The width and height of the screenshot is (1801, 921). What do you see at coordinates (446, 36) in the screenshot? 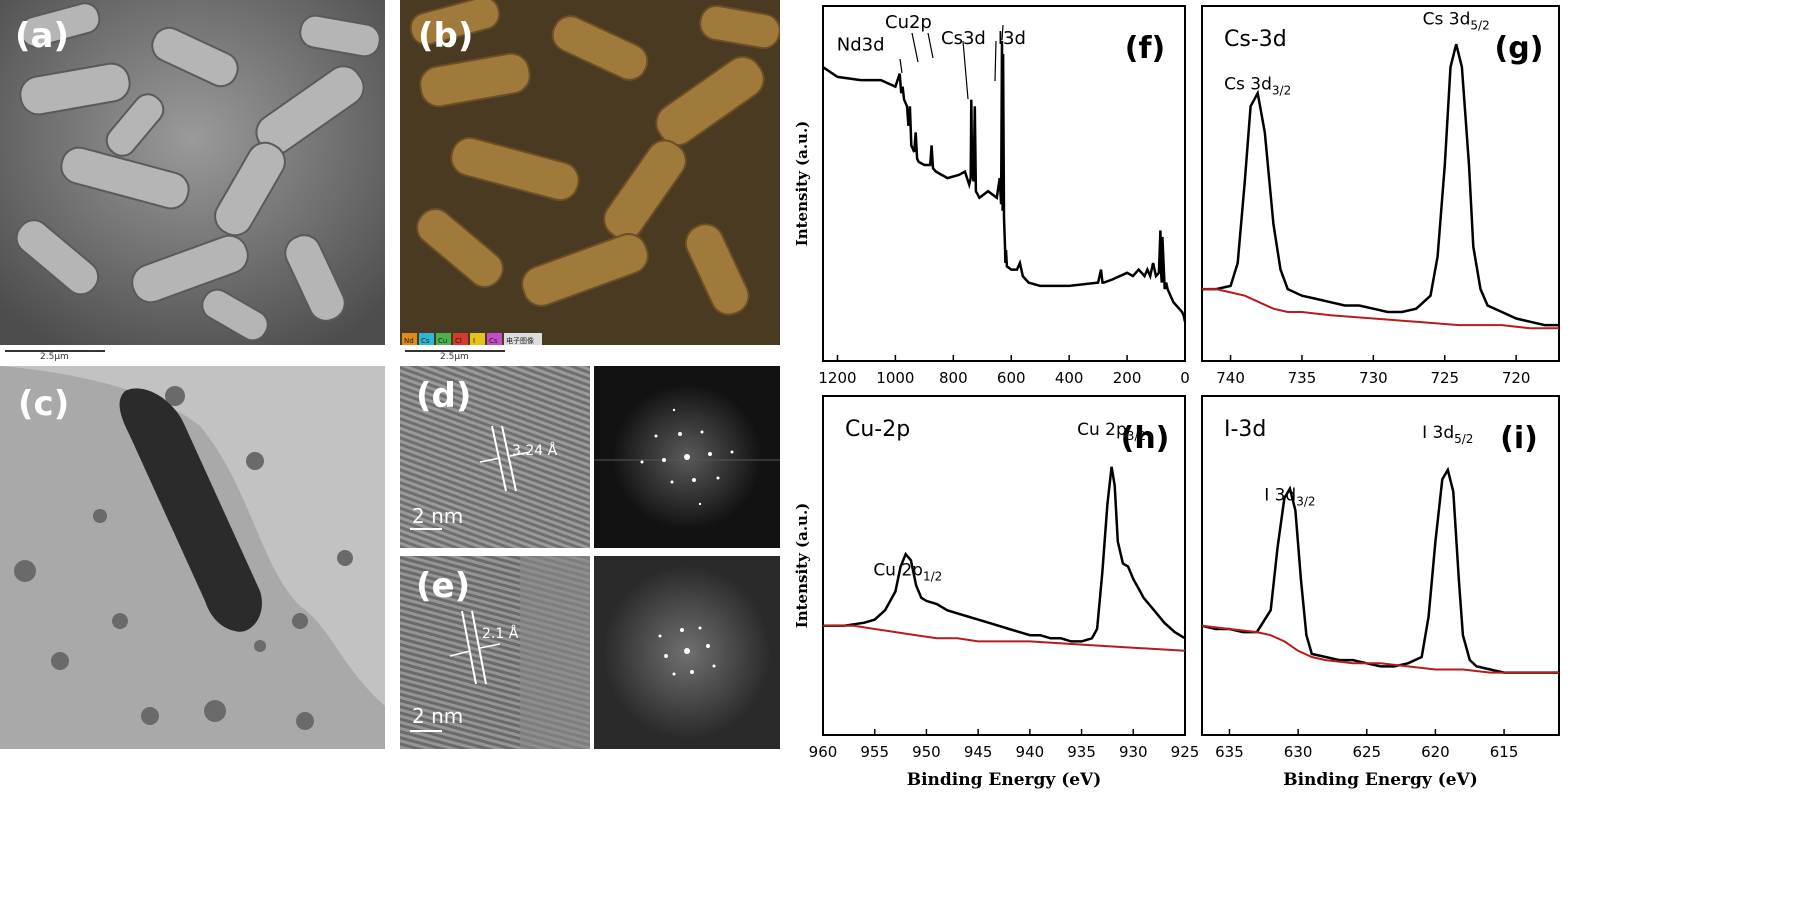
I see `panel-label-b: (b)` at bounding box center [446, 36].